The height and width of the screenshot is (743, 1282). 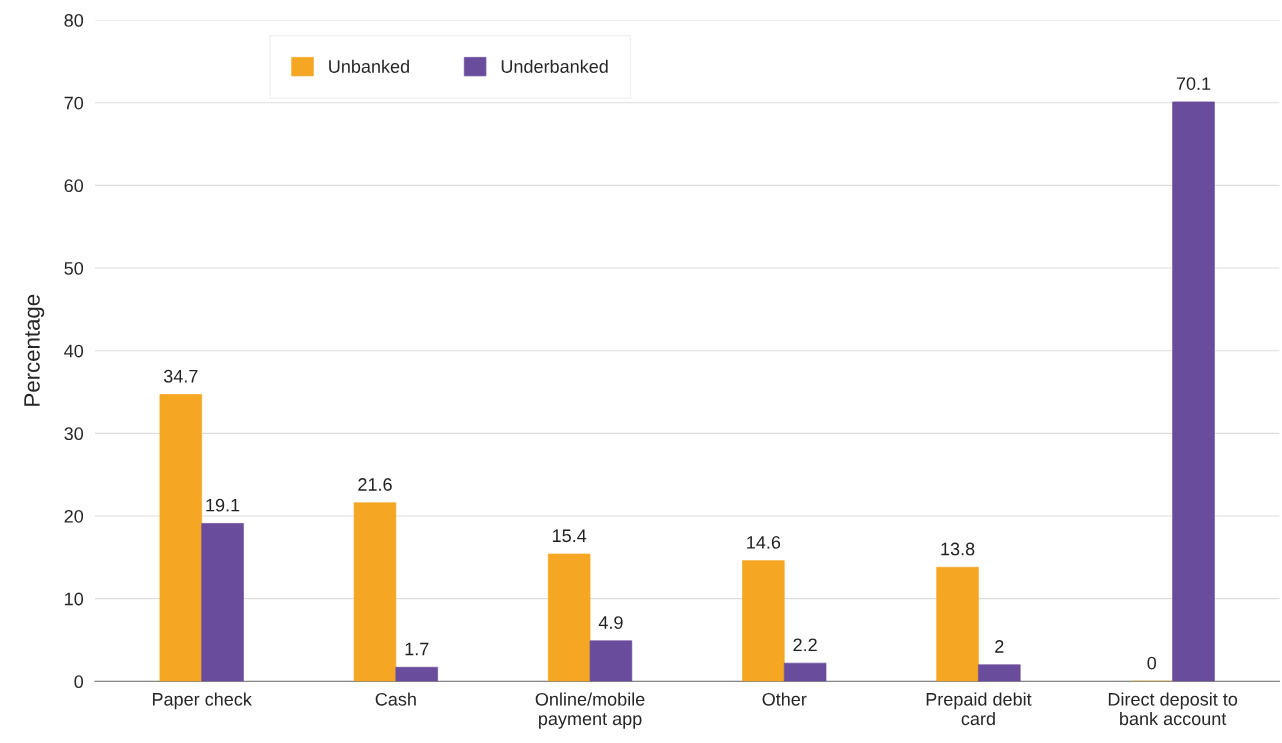 What do you see at coordinates (569, 536) in the screenshot?
I see `data-label: 15.4` at bounding box center [569, 536].